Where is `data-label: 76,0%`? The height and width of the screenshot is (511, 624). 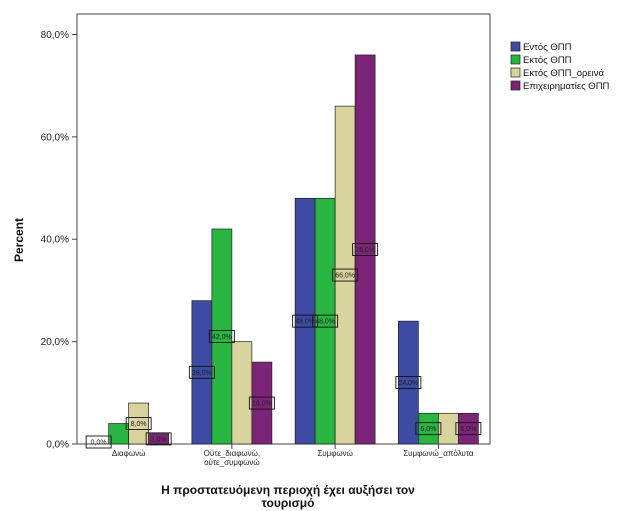
data-label: 76,0% is located at coordinates (365, 250).